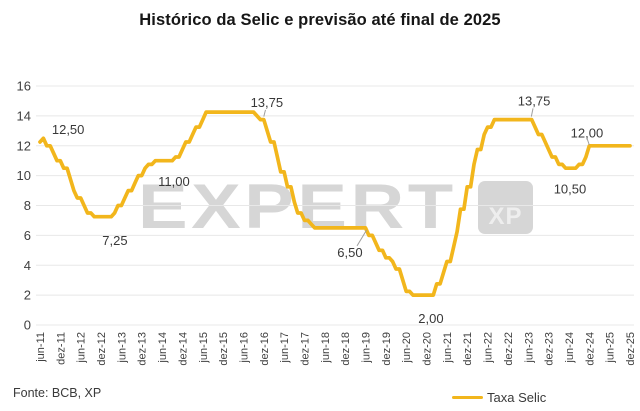  I want to click on xp-logo-label: XP, so click(505, 216).